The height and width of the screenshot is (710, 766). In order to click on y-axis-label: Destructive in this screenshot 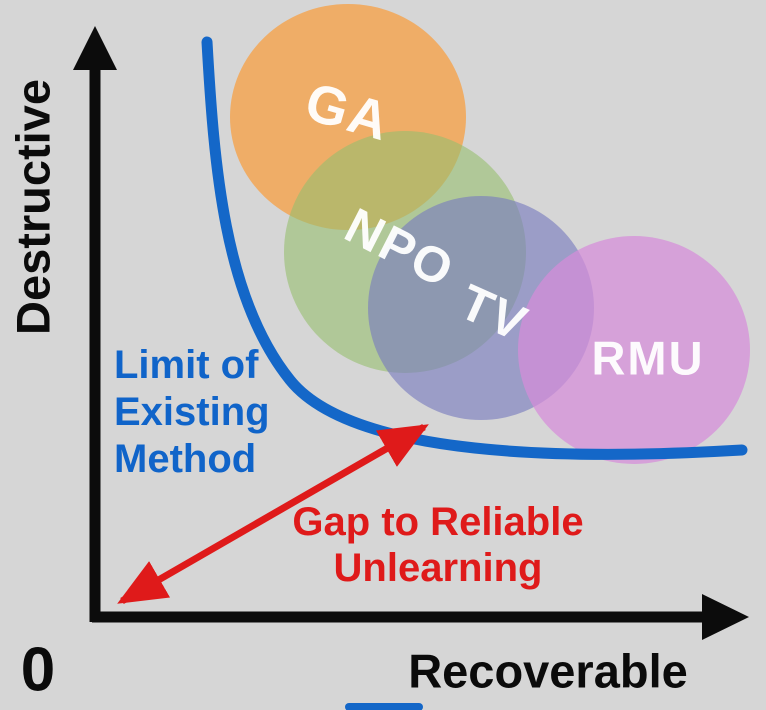, I will do `click(33, 207)`.